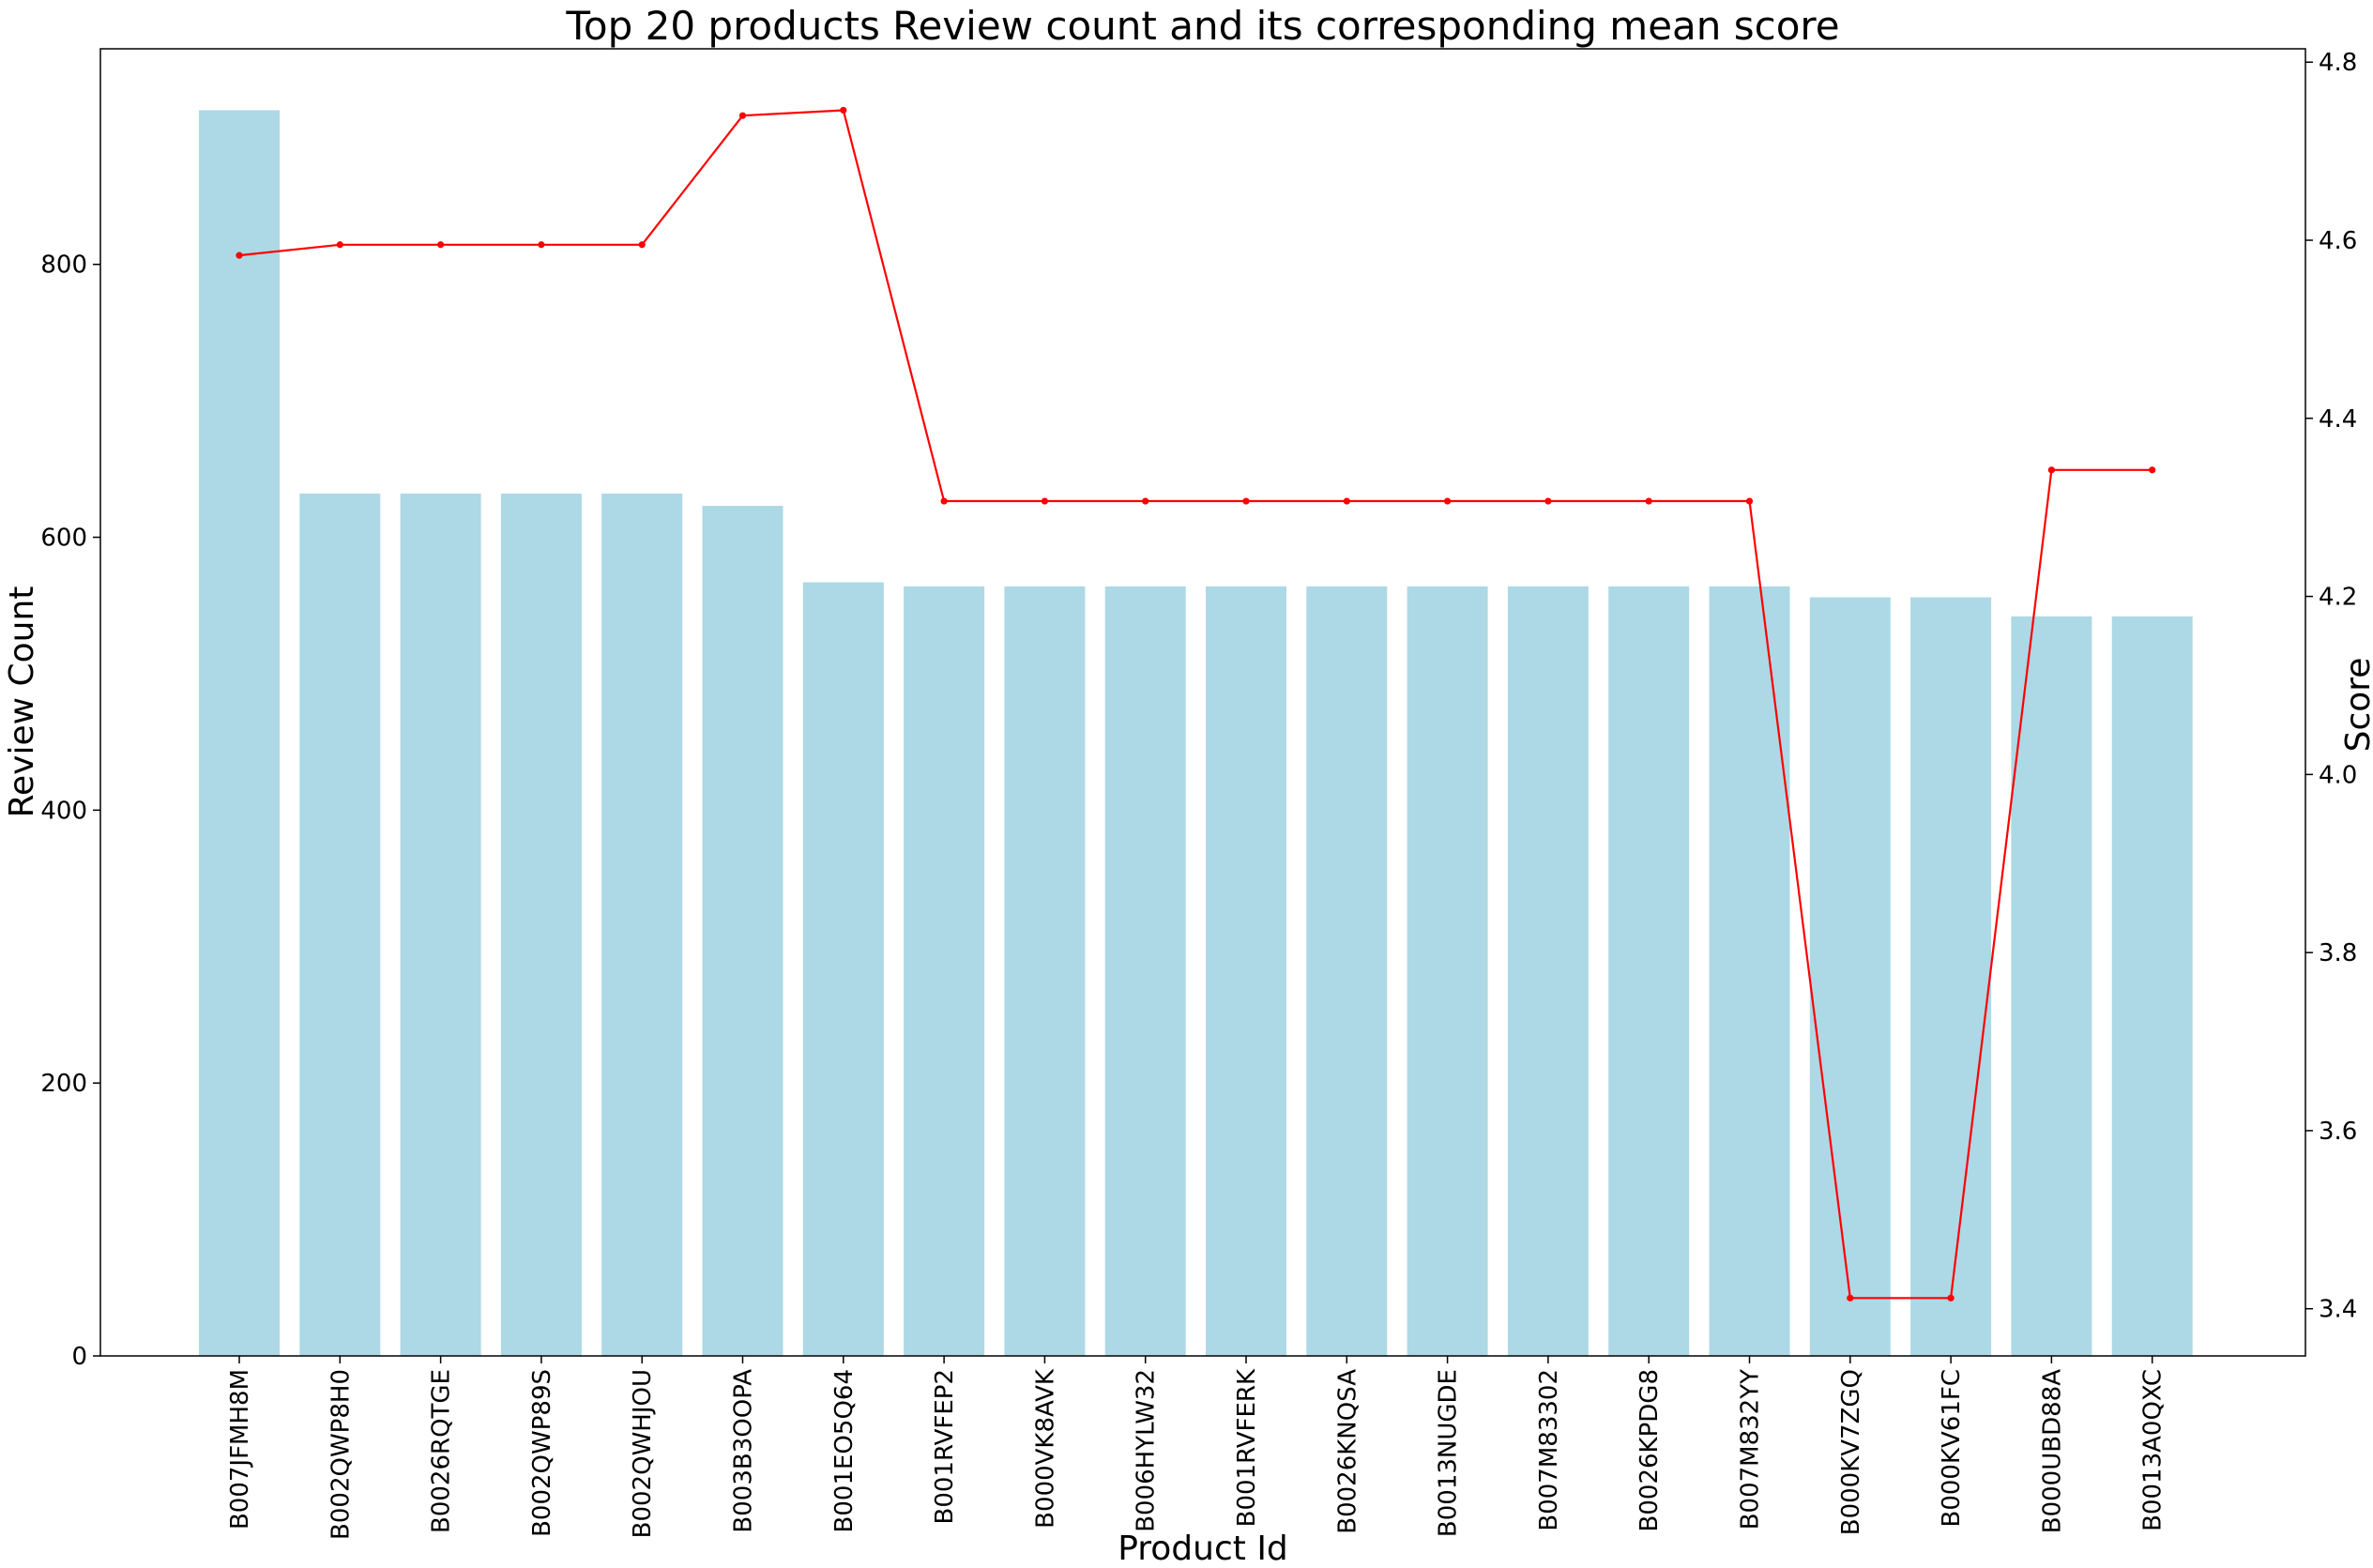 The image size is (2373, 1568). What do you see at coordinates (2052, 1451) in the screenshot?
I see `x-tick-label-18: B000UBD88A` at bounding box center [2052, 1451].